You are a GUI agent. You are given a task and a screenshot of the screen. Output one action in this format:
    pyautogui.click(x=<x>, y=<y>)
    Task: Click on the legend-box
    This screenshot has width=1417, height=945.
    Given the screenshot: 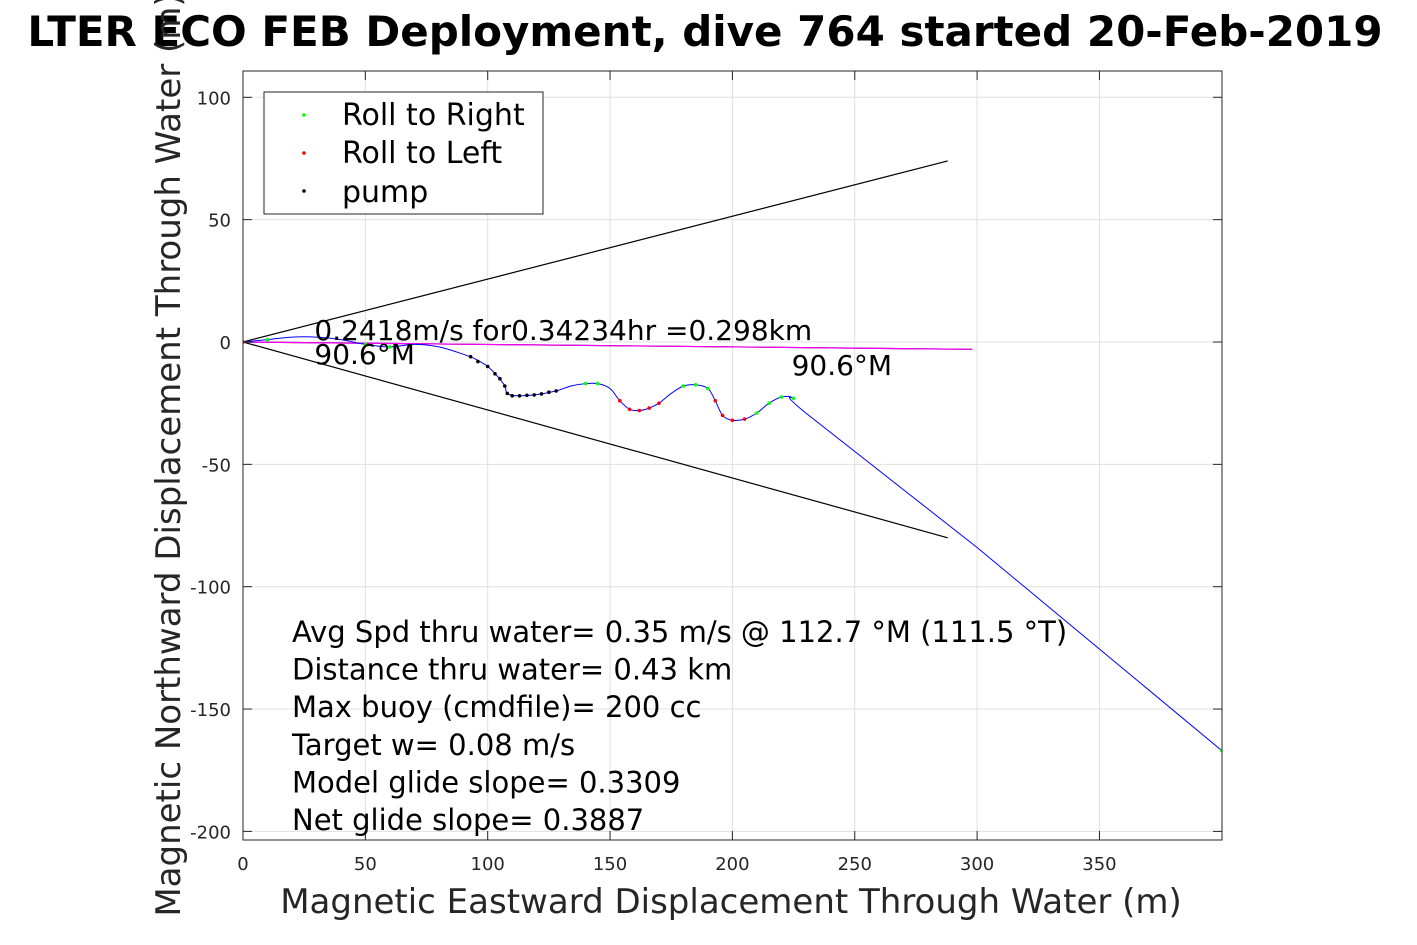 What is the action you would take?
    pyautogui.click(x=403, y=153)
    